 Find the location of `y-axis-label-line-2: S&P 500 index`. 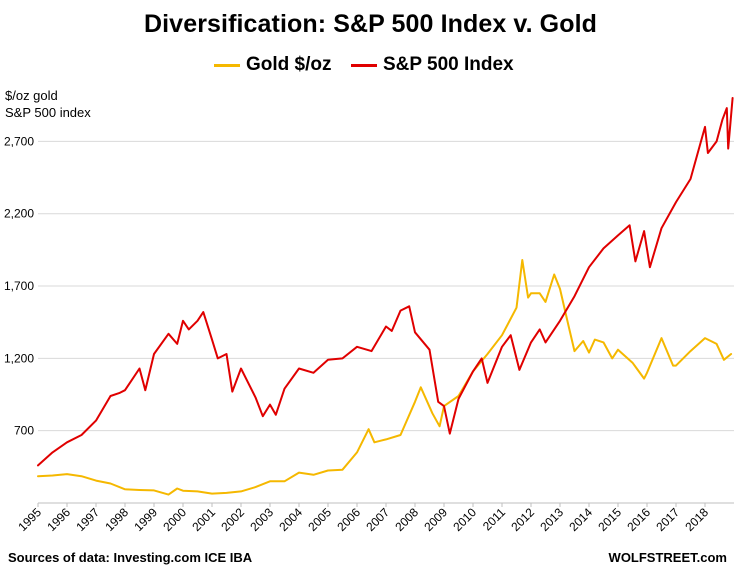

y-axis-label-line-2: S&P 500 index is located at coordinates (48, 112).